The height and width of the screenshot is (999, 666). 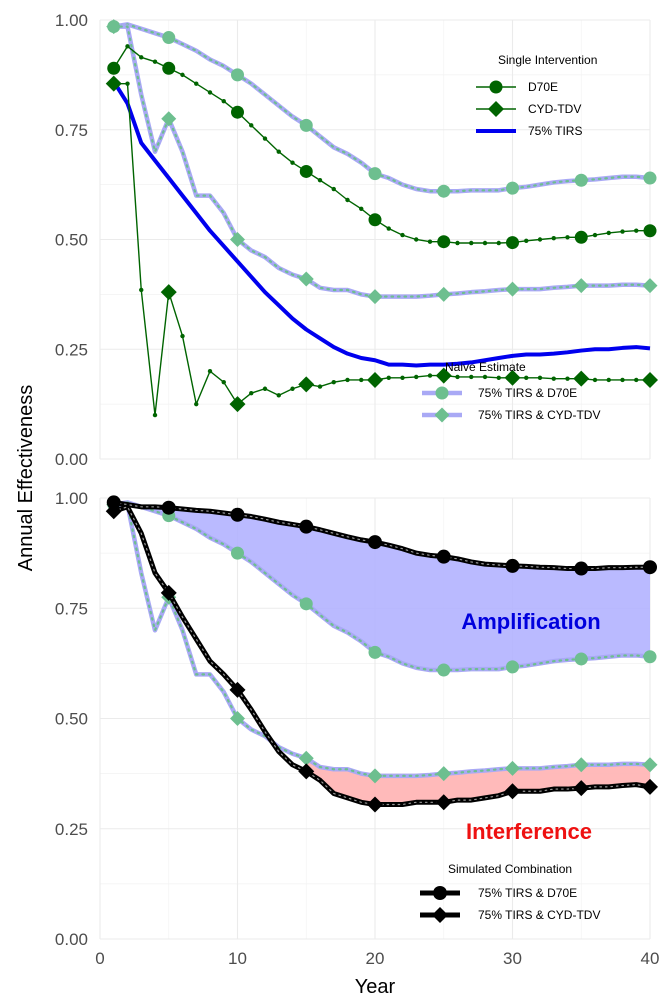 What do you see at coordinates (71, 829) in the screenshot?
I see `y-tick-label: 0.25` at bounding box center [71, 829].